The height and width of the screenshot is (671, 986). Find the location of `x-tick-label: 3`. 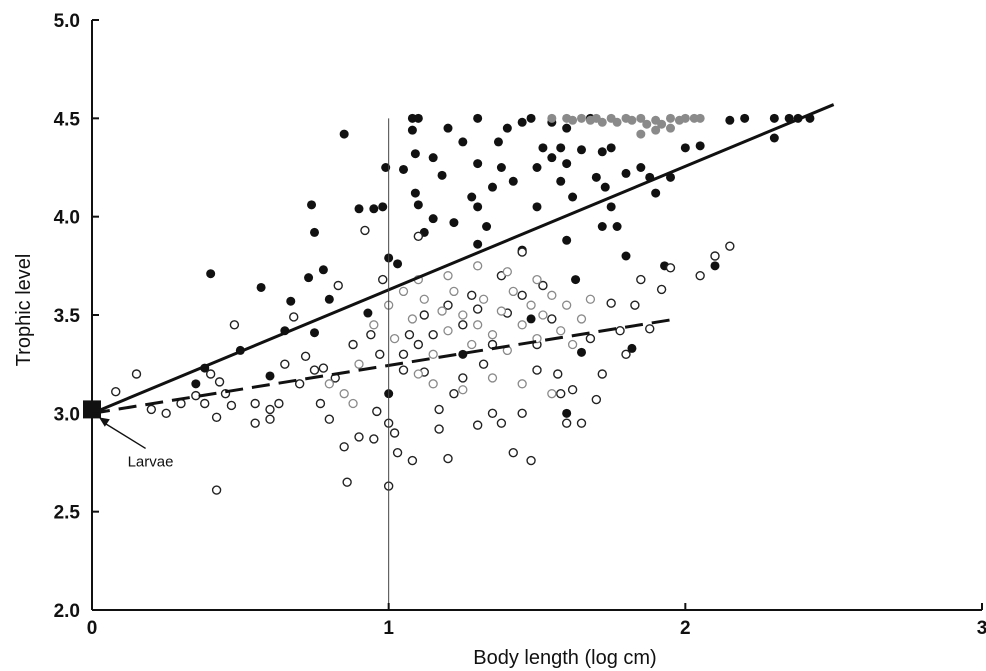

x-tick-label: 3 is located at coordinates (981, 628).